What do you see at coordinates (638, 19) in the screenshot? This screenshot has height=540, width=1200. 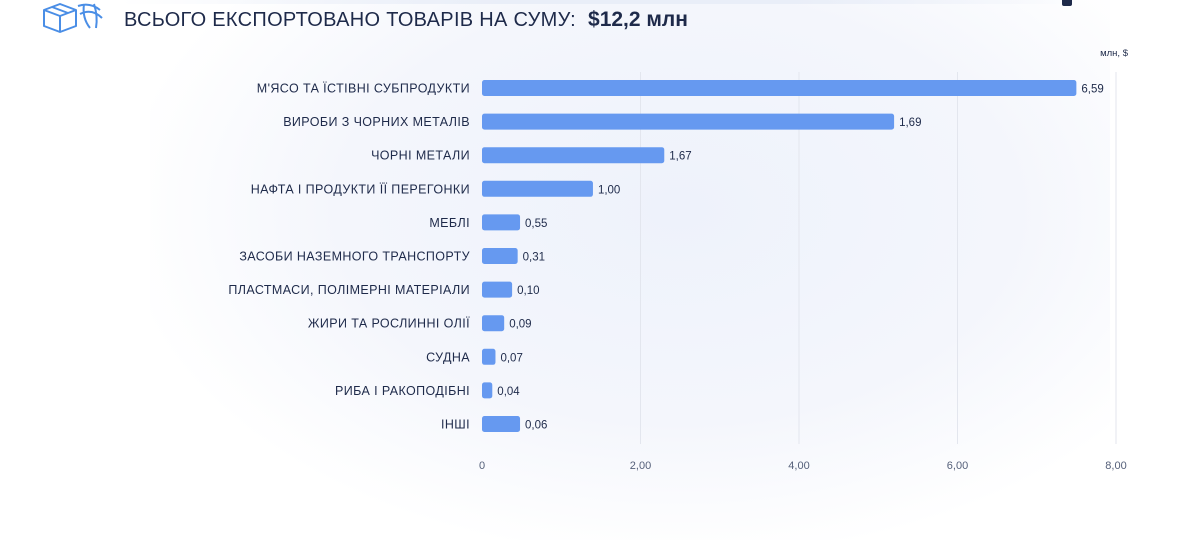 I see `headline-value: $12,2 млн` at bounding box center [638, 19].